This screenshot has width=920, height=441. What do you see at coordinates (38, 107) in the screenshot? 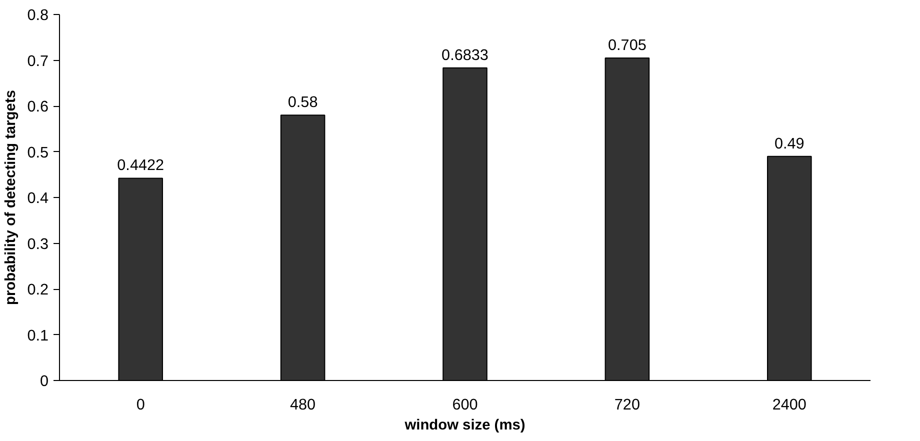
I see `y-tick-label: 0.6` at bounding box center [38, 107].